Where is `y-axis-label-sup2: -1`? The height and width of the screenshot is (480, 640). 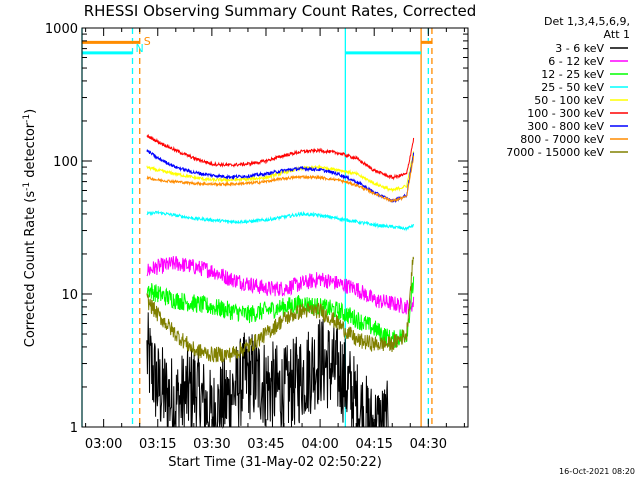 y-axis-label-sup2: -1 is located at coordinates (27, 118).